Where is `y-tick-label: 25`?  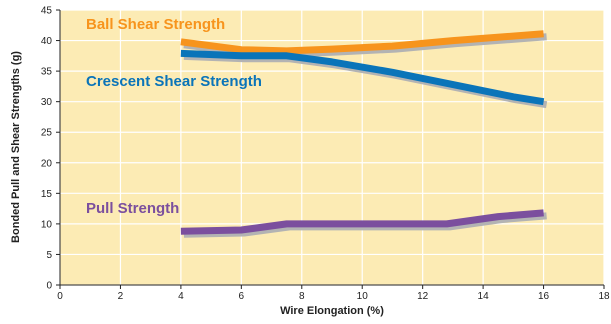 y-tick-label: 25 is located at coordinates (47, 133).